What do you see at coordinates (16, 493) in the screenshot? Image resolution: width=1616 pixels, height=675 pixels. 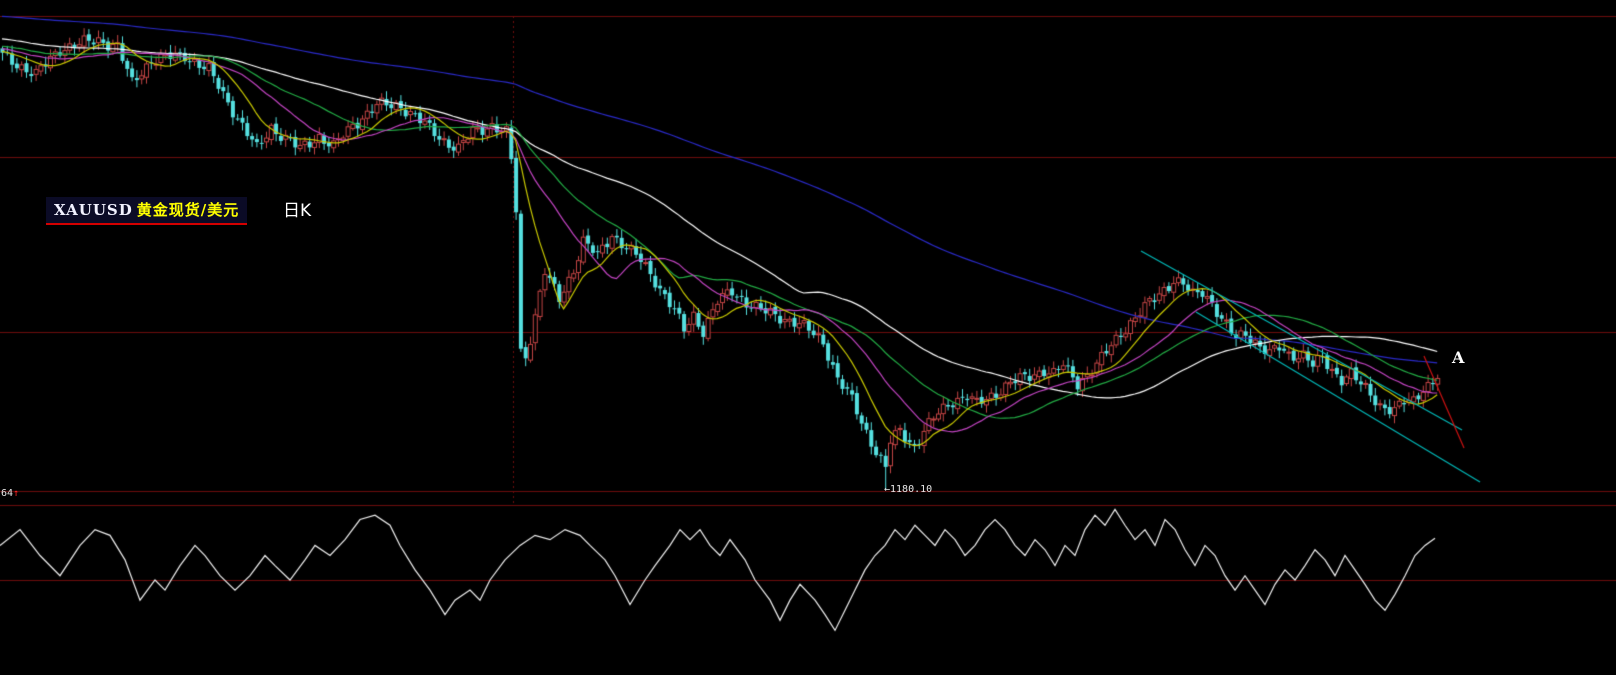 I see `up-arrow-icon: ↑` at bounding box center [16, 493].